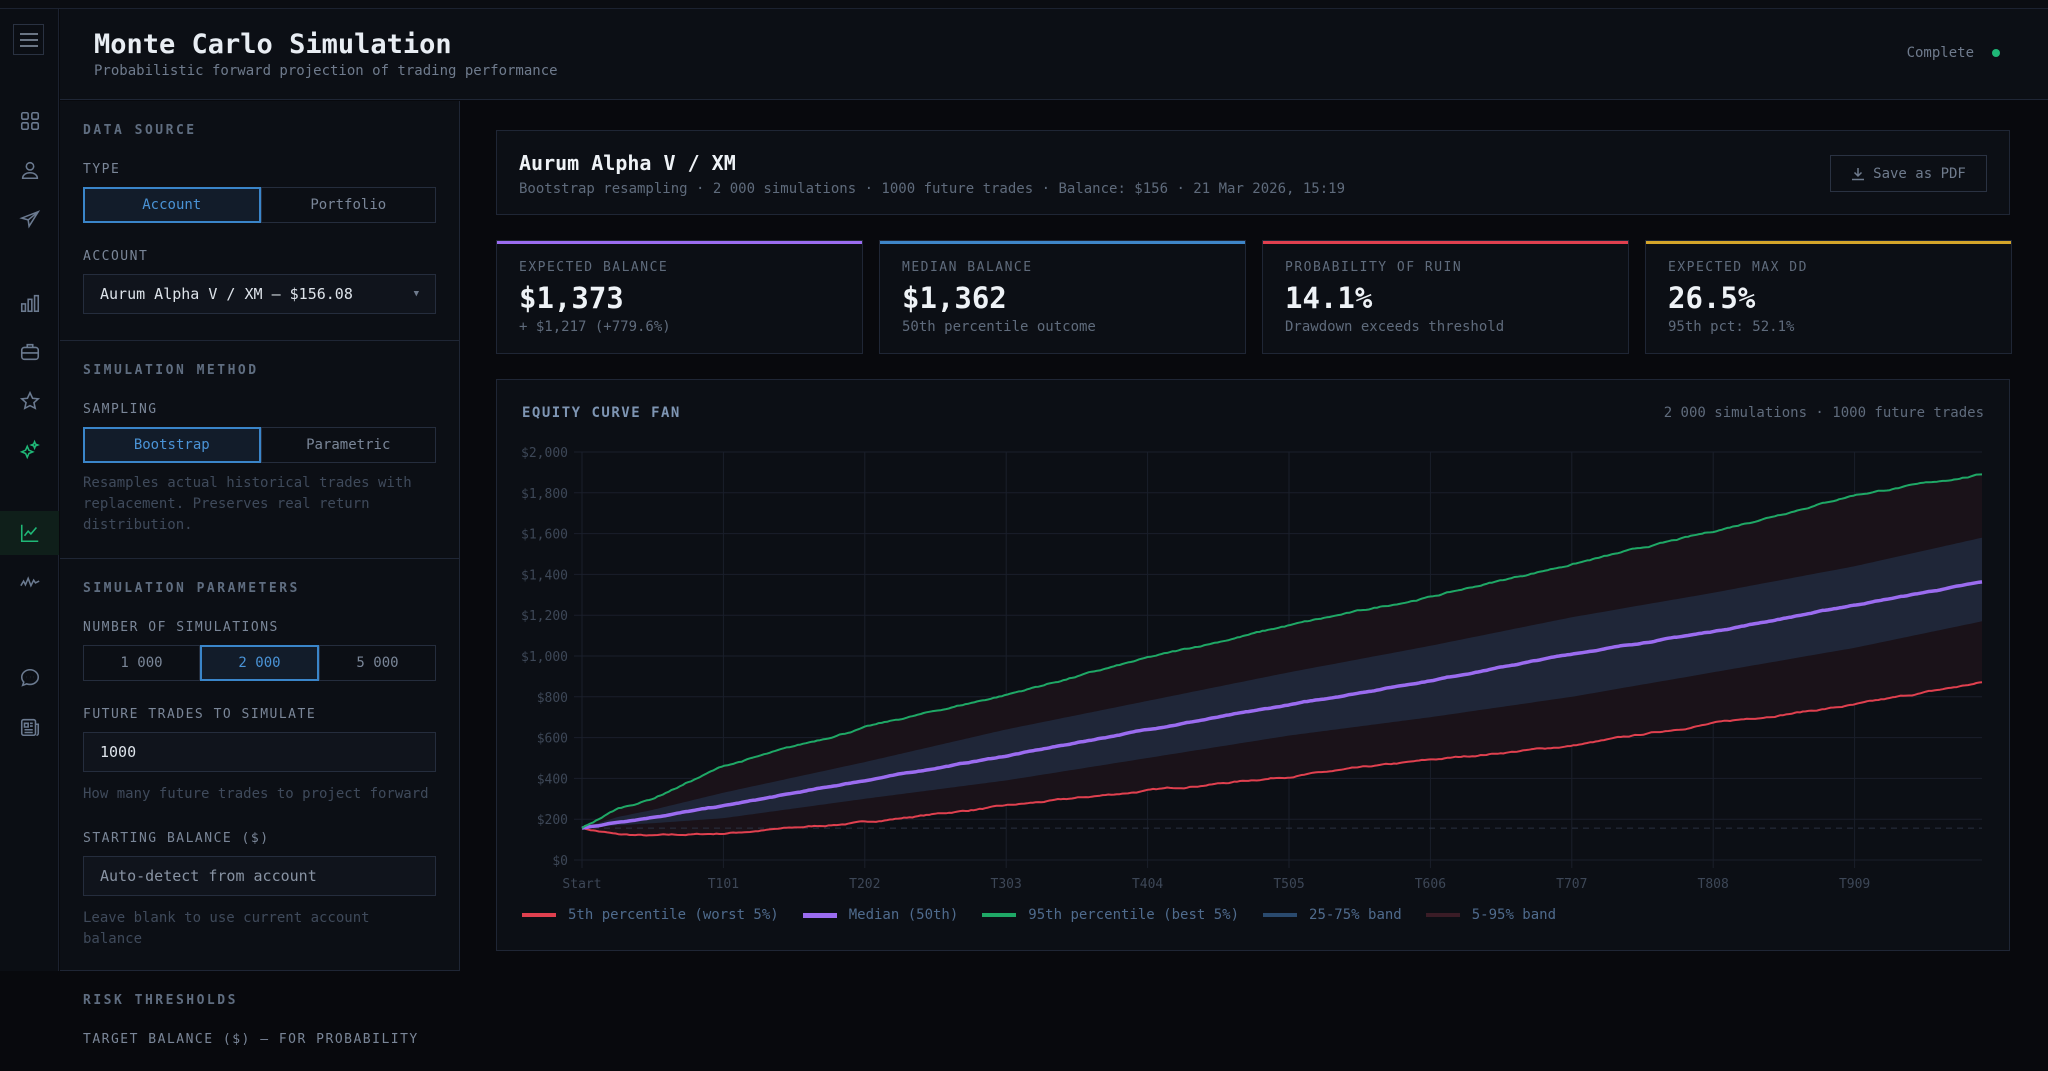  Describe the element at coordinates (679, 297) in the screenshot. I see `stat-card-expected-balance: EXPECTED BALANCE $1,373 + $1,217 (+779.6%)` at that location.